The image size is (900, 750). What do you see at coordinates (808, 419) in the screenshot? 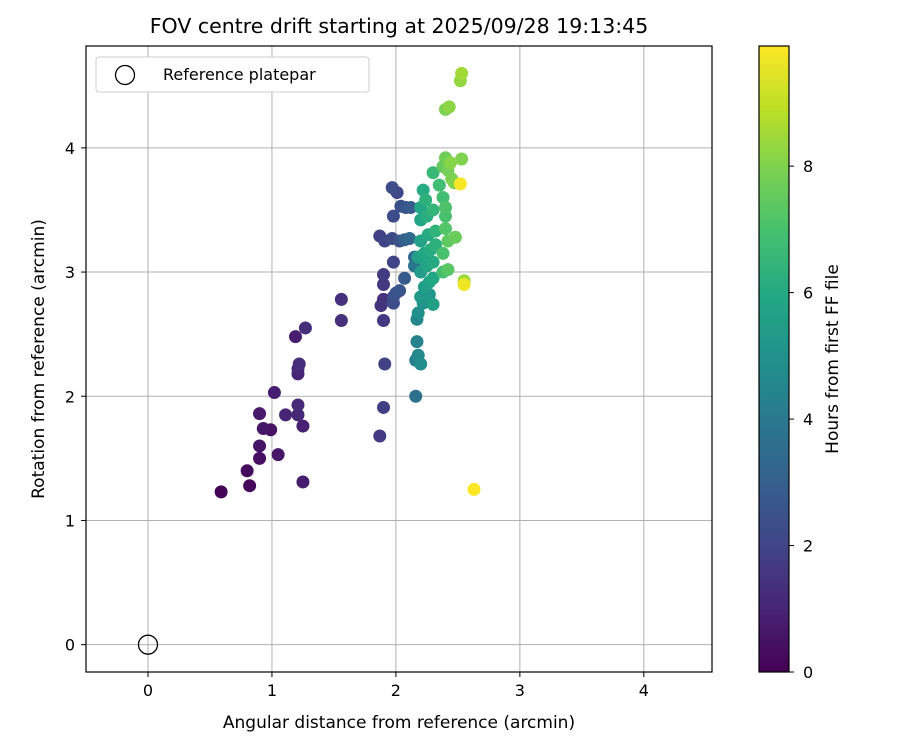
I see `colorbar-tick-label: 4` at bounding box center [808, 419].